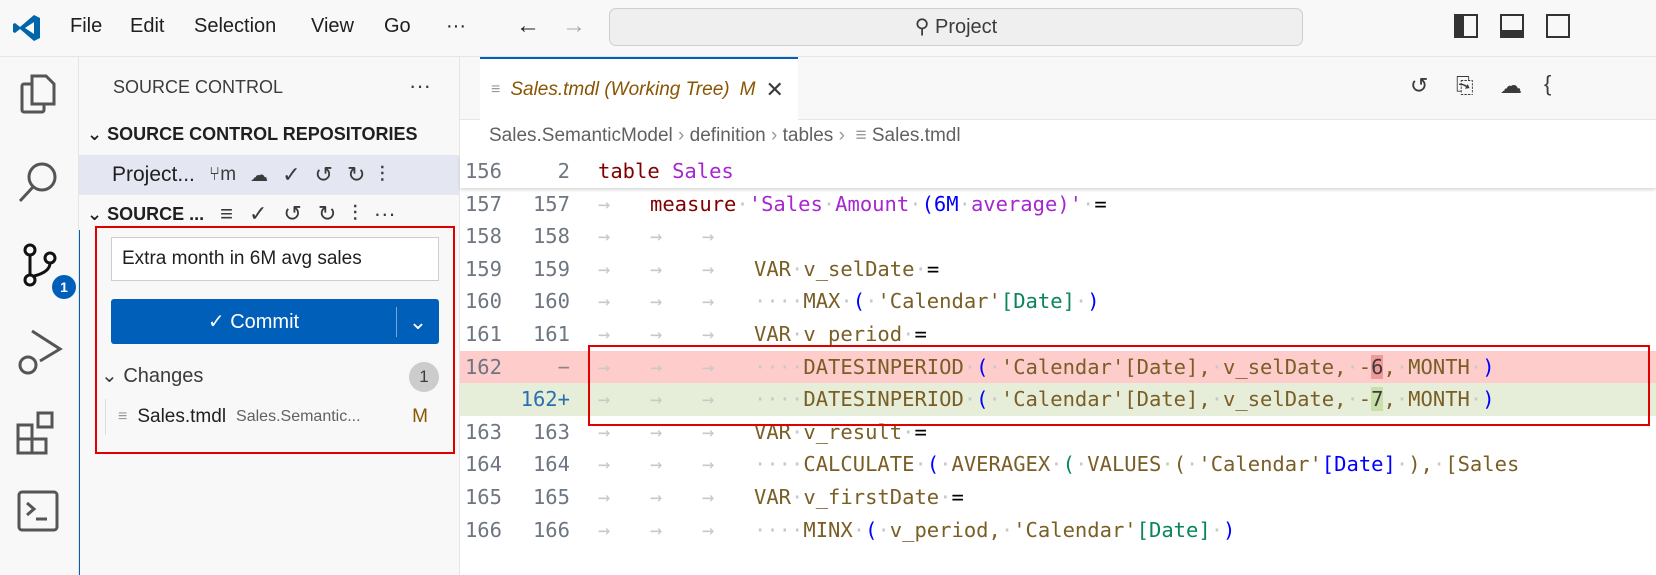  What do you see at coordinates (39, 97) in the screenshot?
I see `explorer-icon` at bounding box center [39, 97].